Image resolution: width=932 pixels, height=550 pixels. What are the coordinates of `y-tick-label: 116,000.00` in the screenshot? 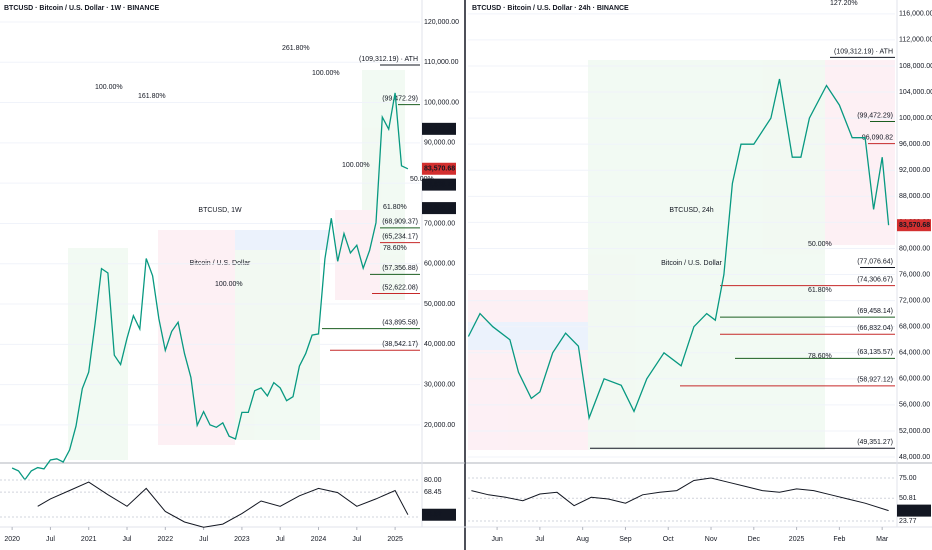 It's located at (915, 14).